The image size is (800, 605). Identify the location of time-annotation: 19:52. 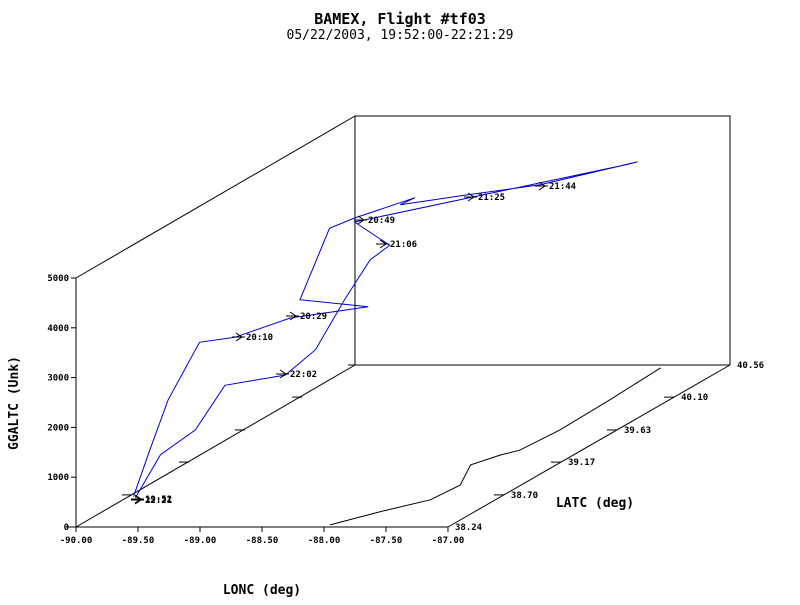
(158, 500).